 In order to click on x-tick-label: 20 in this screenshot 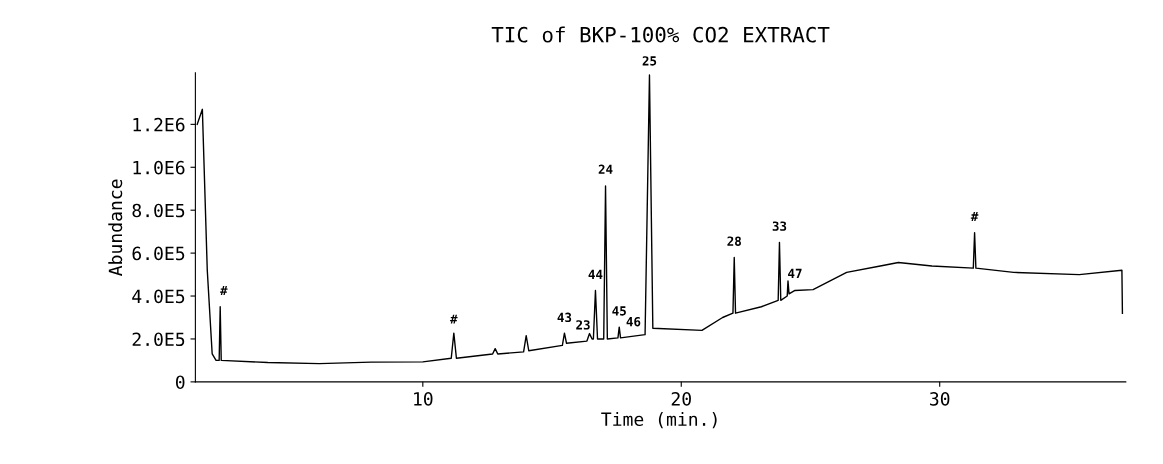, I will do `click(681, 399)`.